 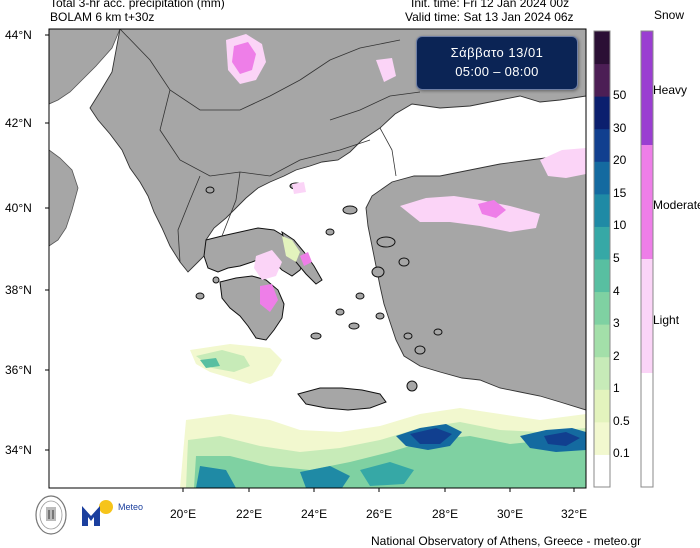 I want to click on lon-label-30: 30°E, so click(x=510, y=514).